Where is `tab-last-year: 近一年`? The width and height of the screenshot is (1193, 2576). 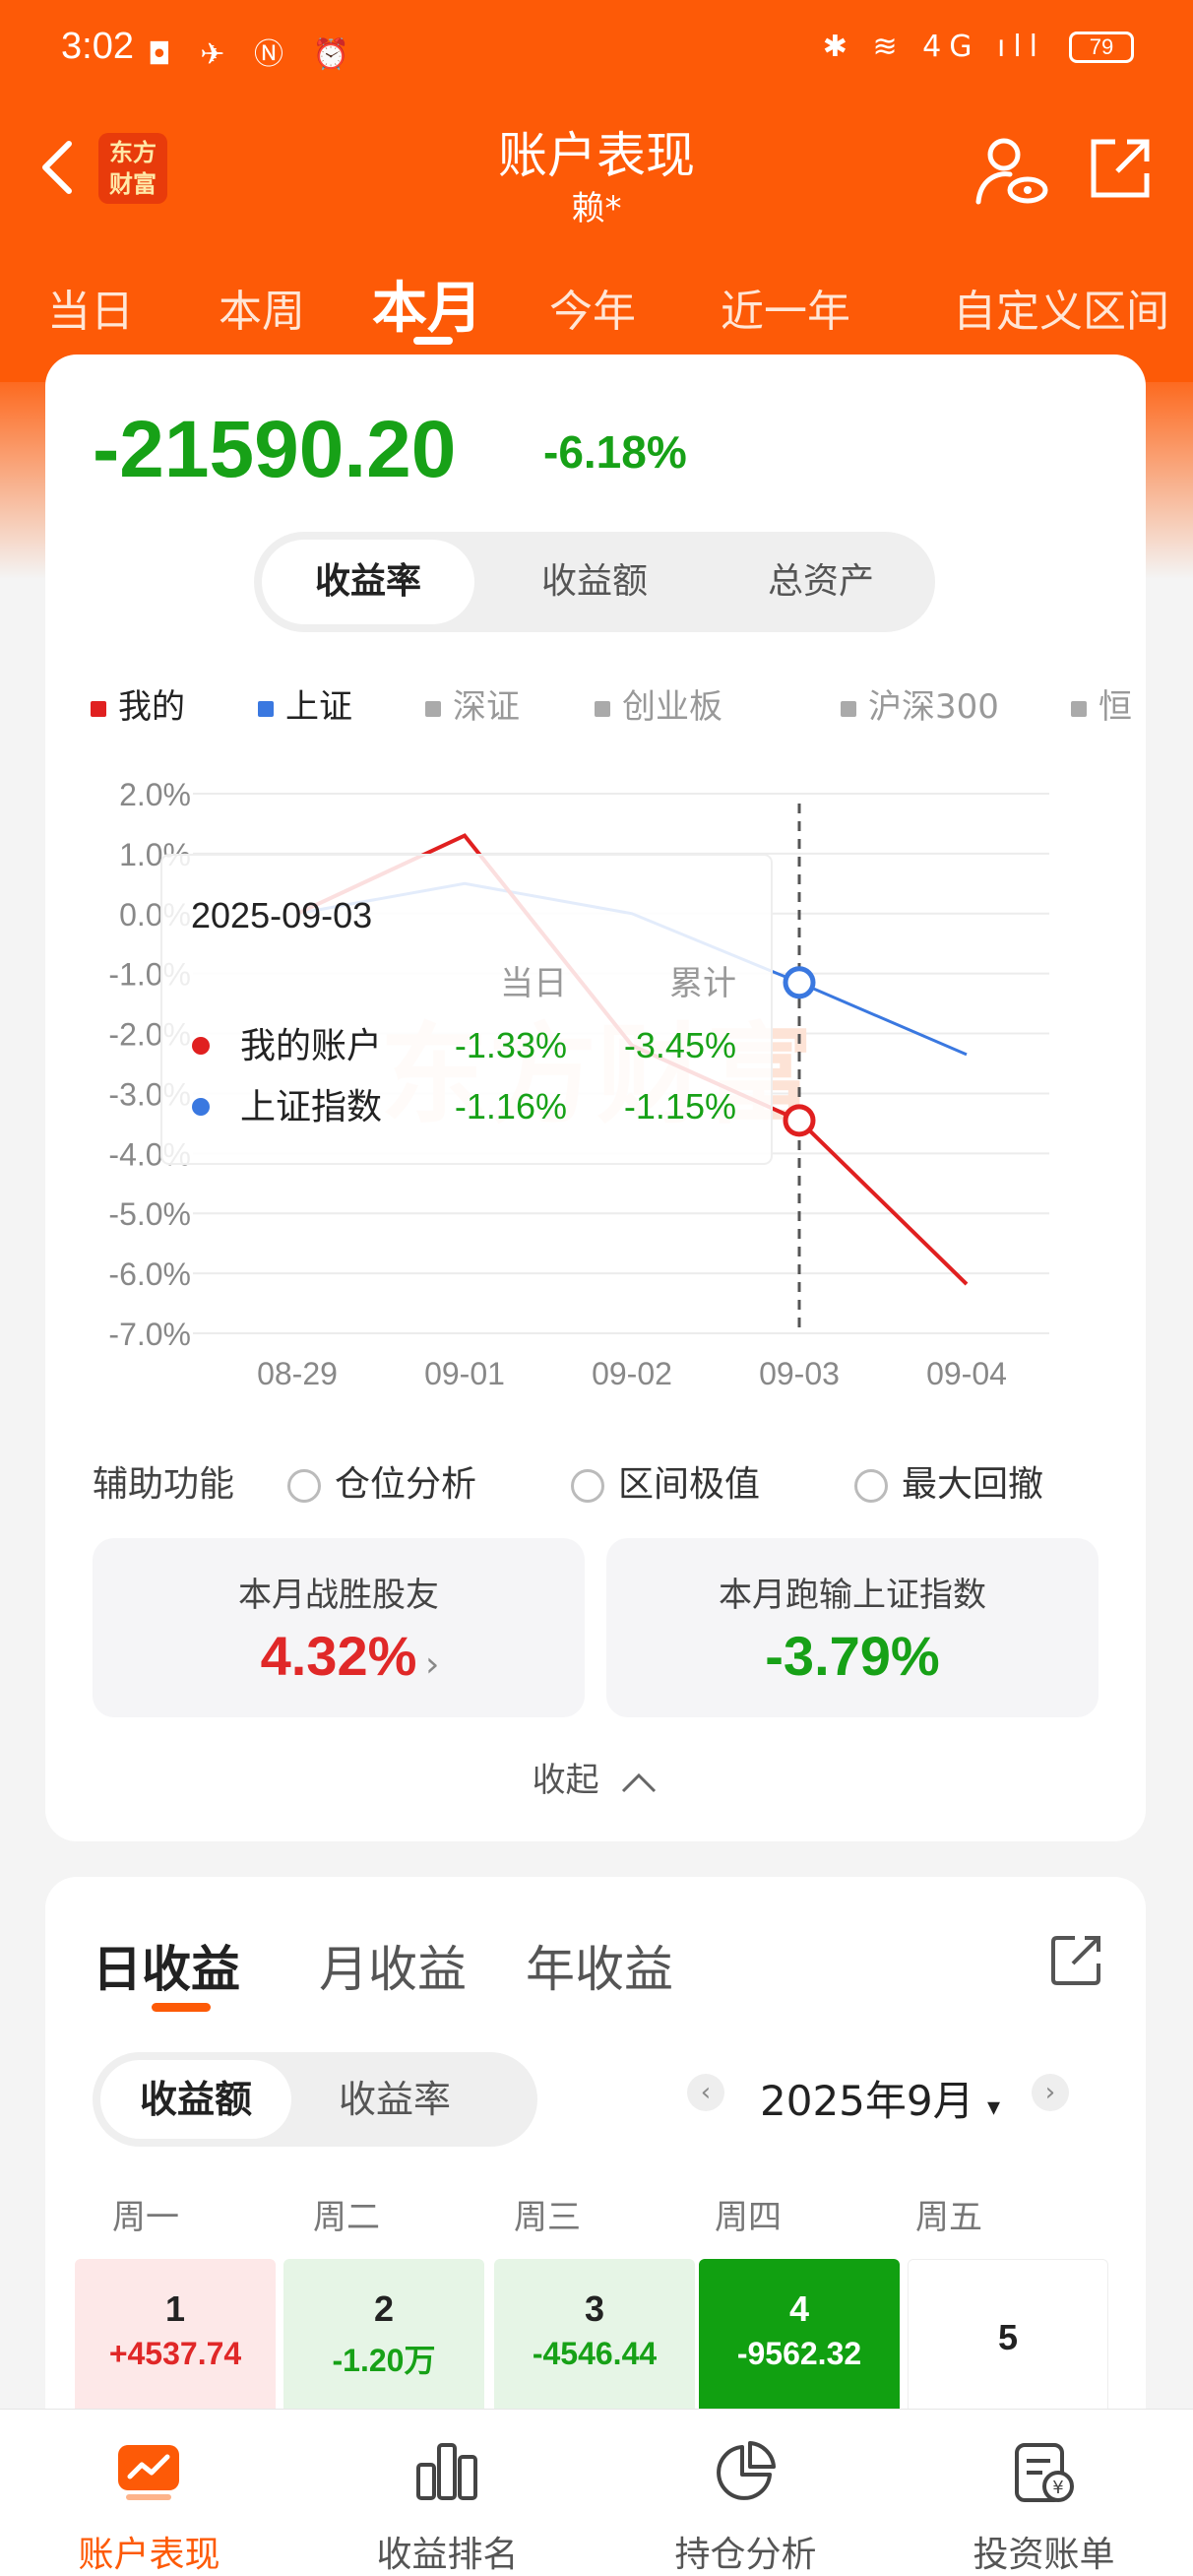
tab-last-year: 近一年 is located at coordinates (785, 312).